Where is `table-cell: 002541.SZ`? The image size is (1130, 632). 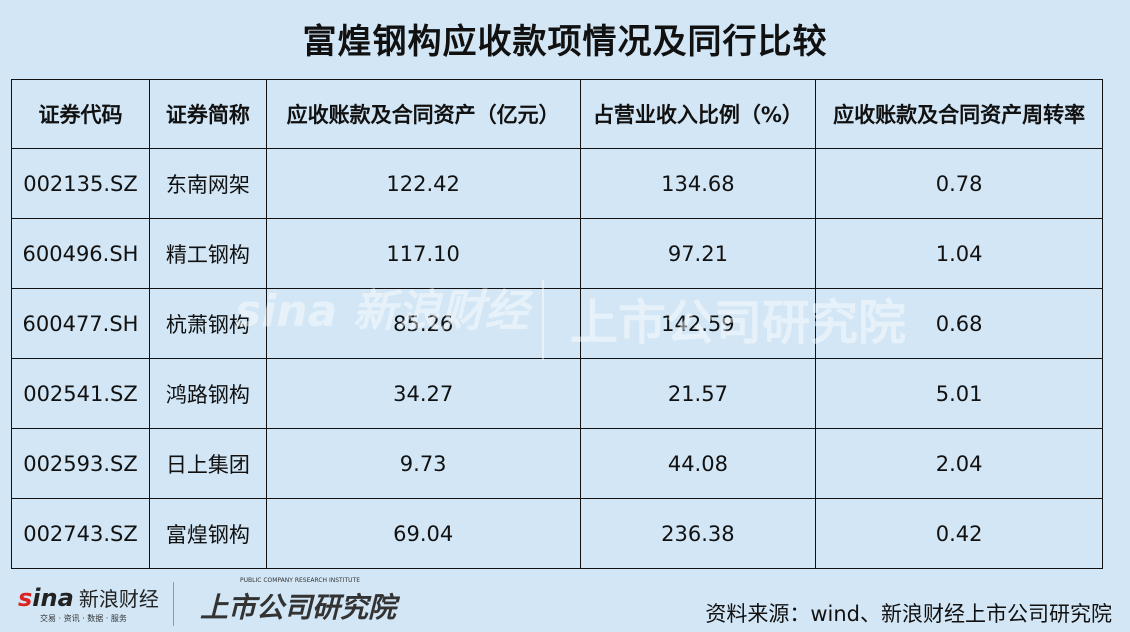 table-cell: 002541.SZ is located at coordinates (80, 393).